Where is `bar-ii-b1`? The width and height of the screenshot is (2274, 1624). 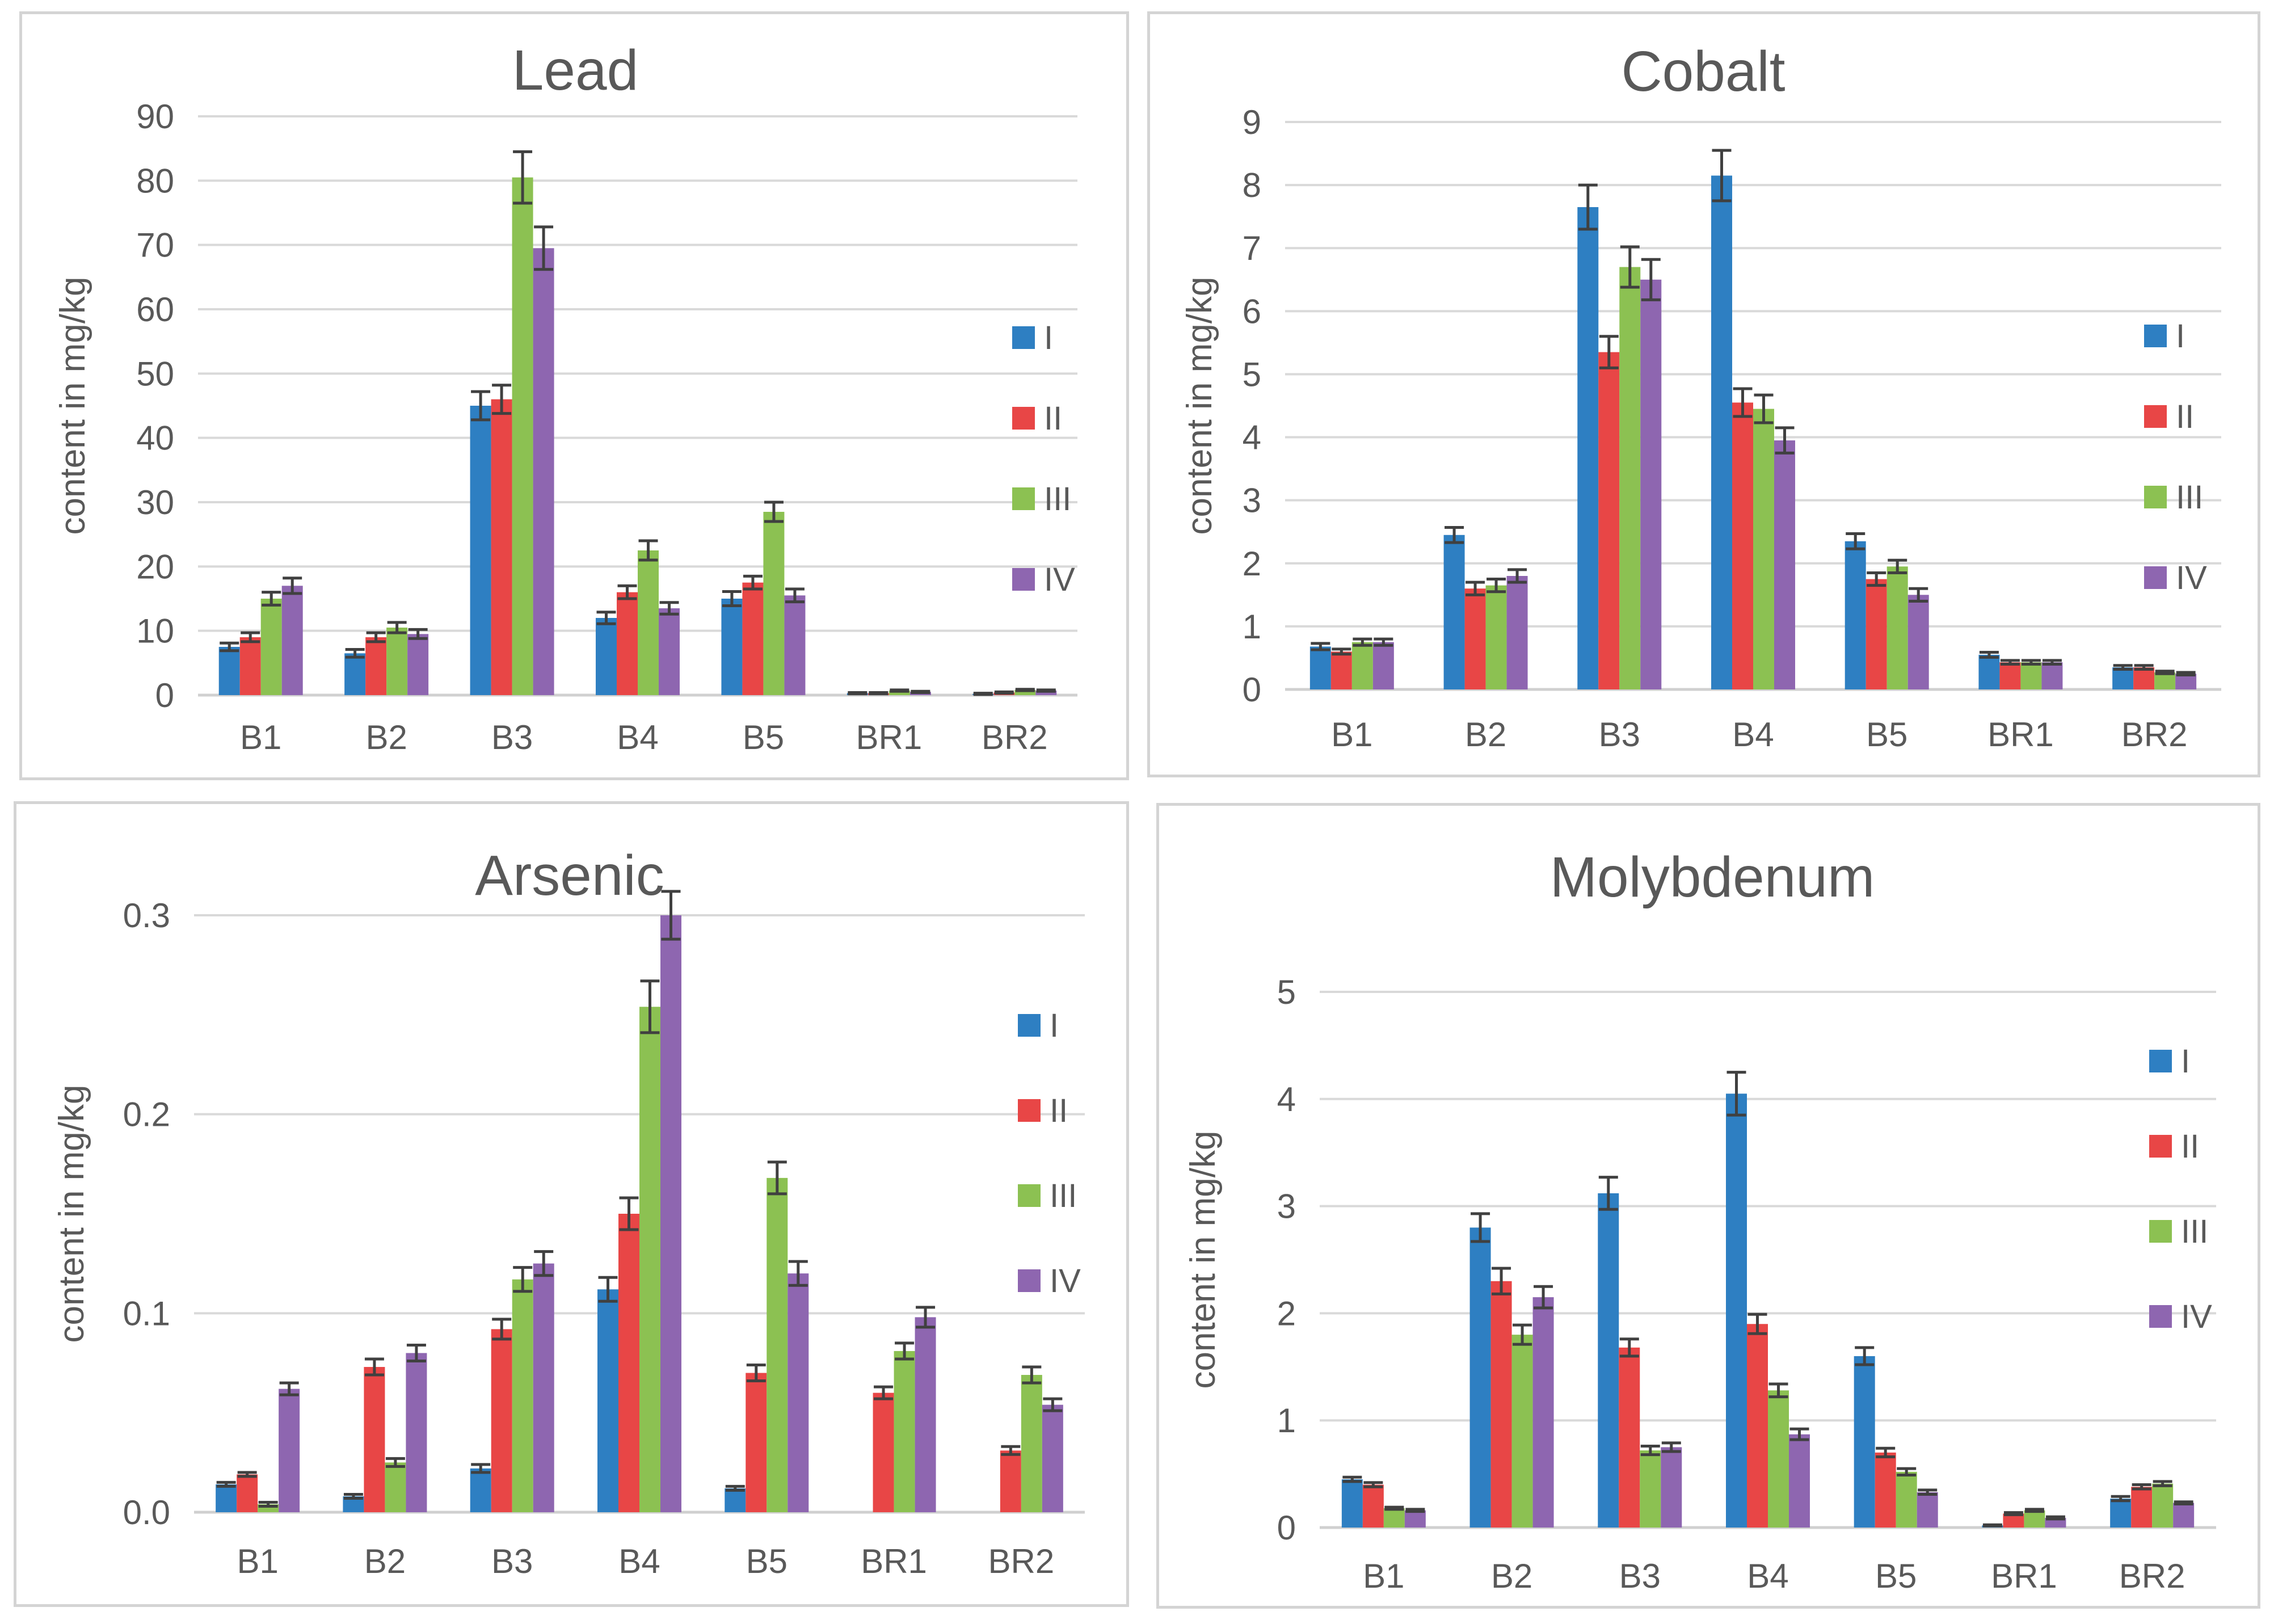
bar-ii-b1 is located at coordinates (247, 1493).